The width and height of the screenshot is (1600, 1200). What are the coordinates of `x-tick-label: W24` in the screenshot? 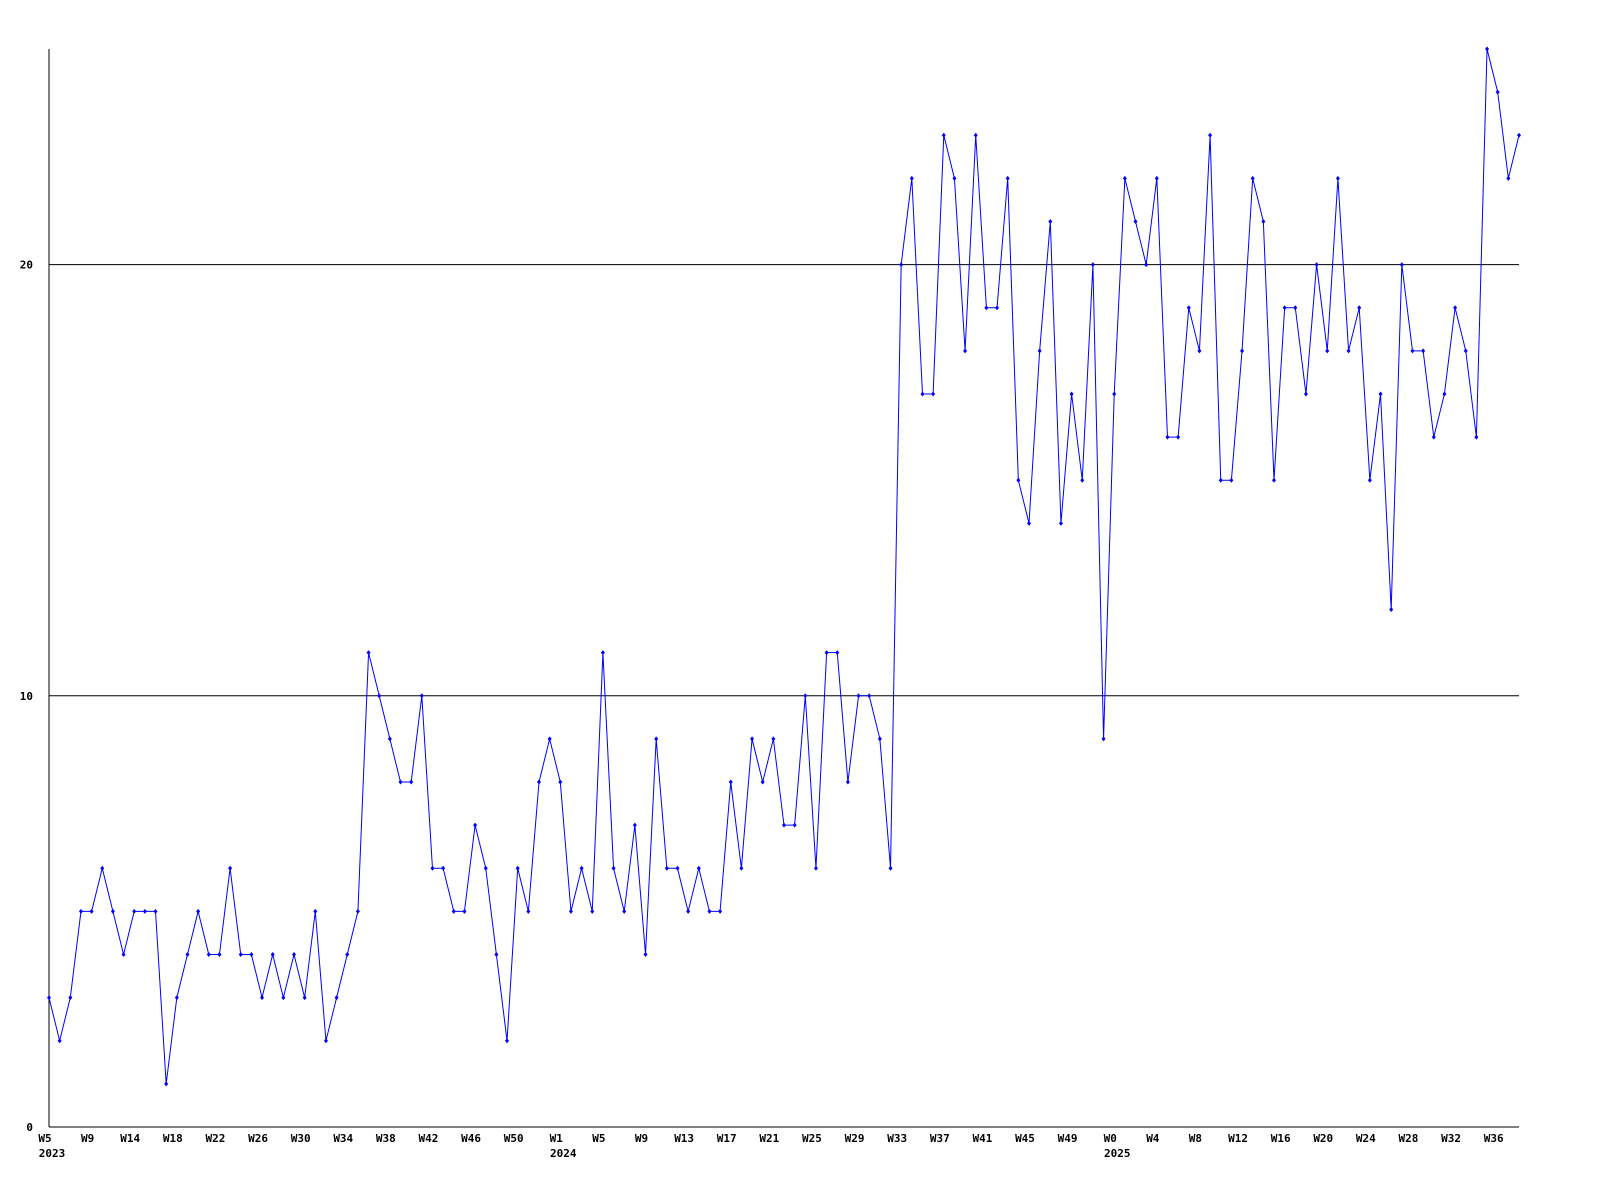 It's located at (1366, 1138).